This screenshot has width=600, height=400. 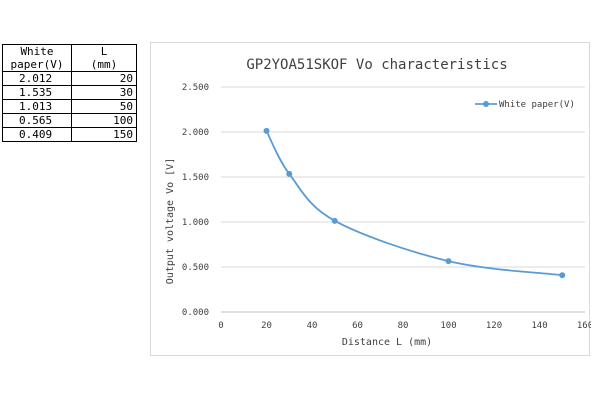 I want to click on table-row: 2.012 20, so click(x=69, y=78).